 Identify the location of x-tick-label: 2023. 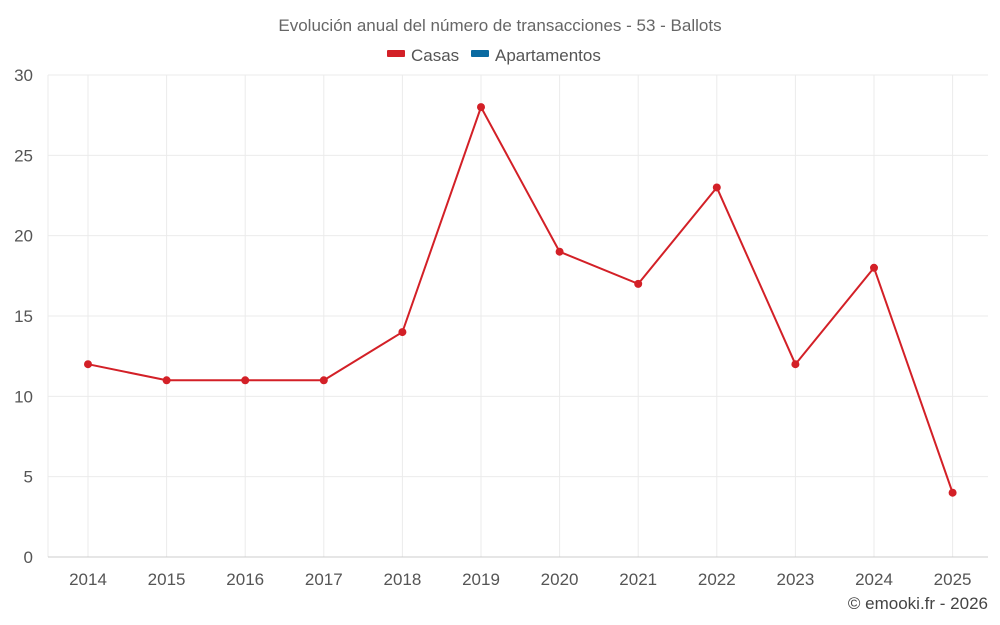
(795, 579).